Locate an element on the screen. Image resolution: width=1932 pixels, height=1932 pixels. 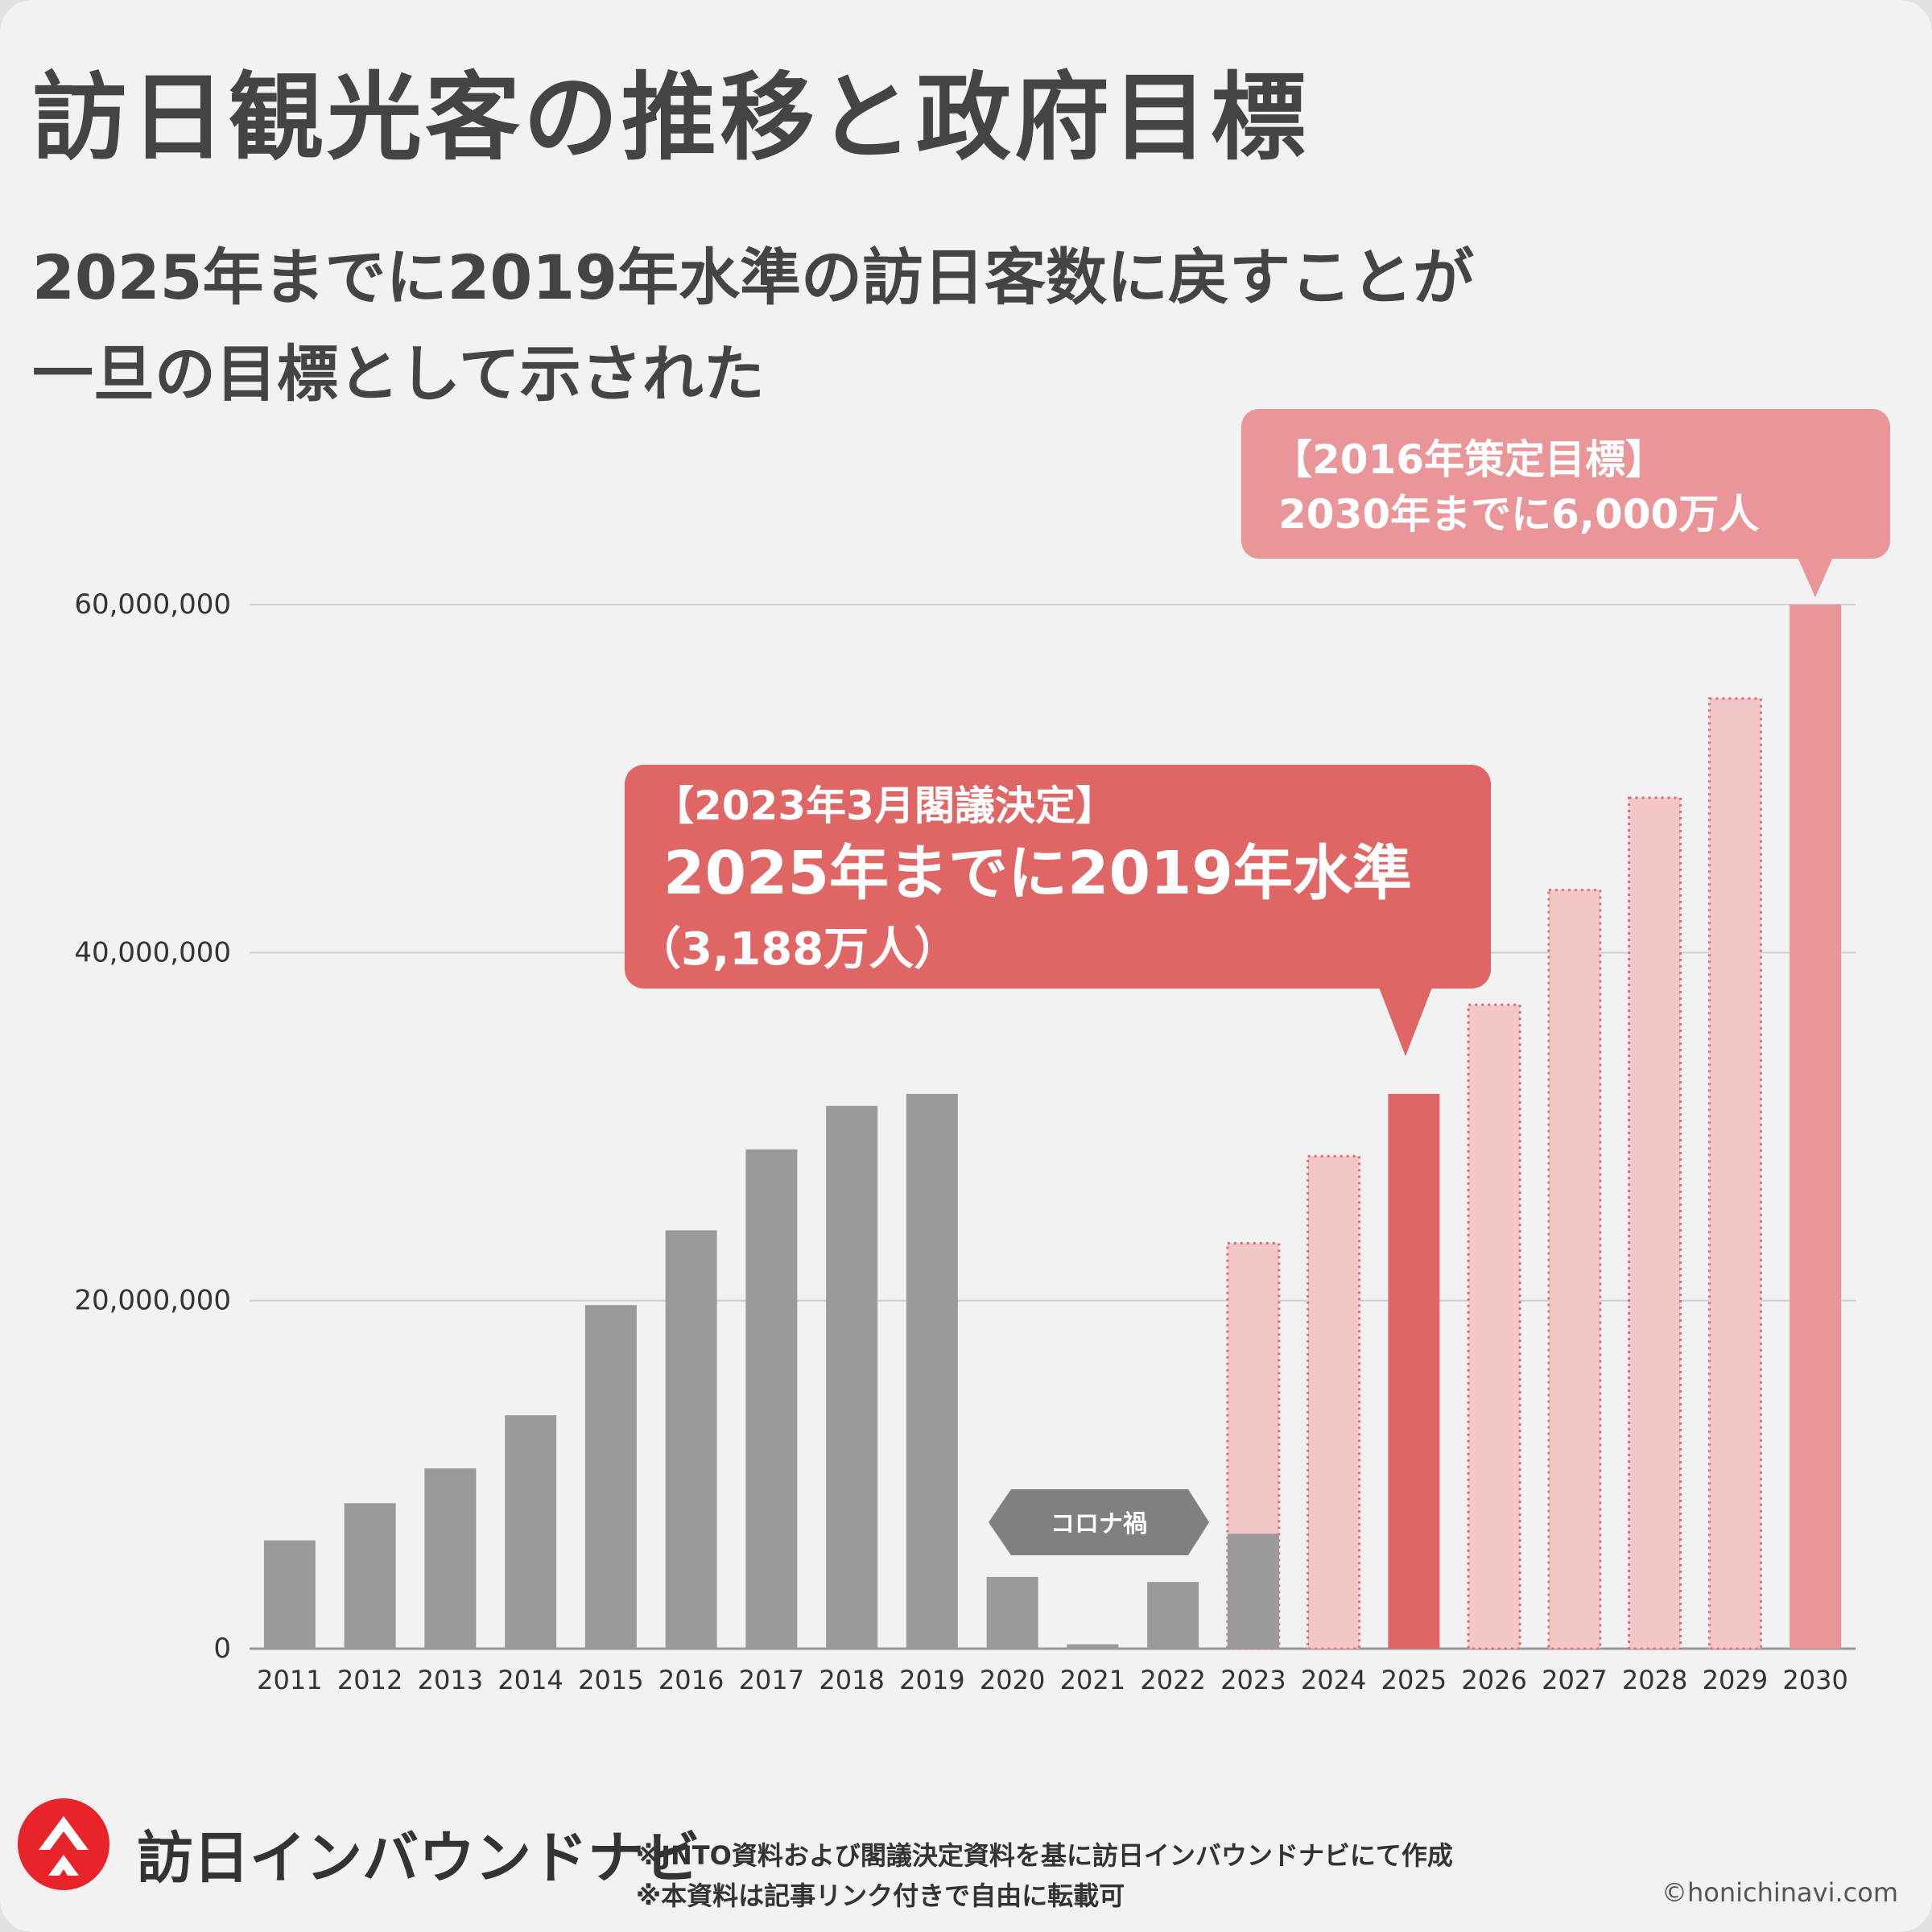
bar-actual-2013 is located at coordinates (450, 1558).